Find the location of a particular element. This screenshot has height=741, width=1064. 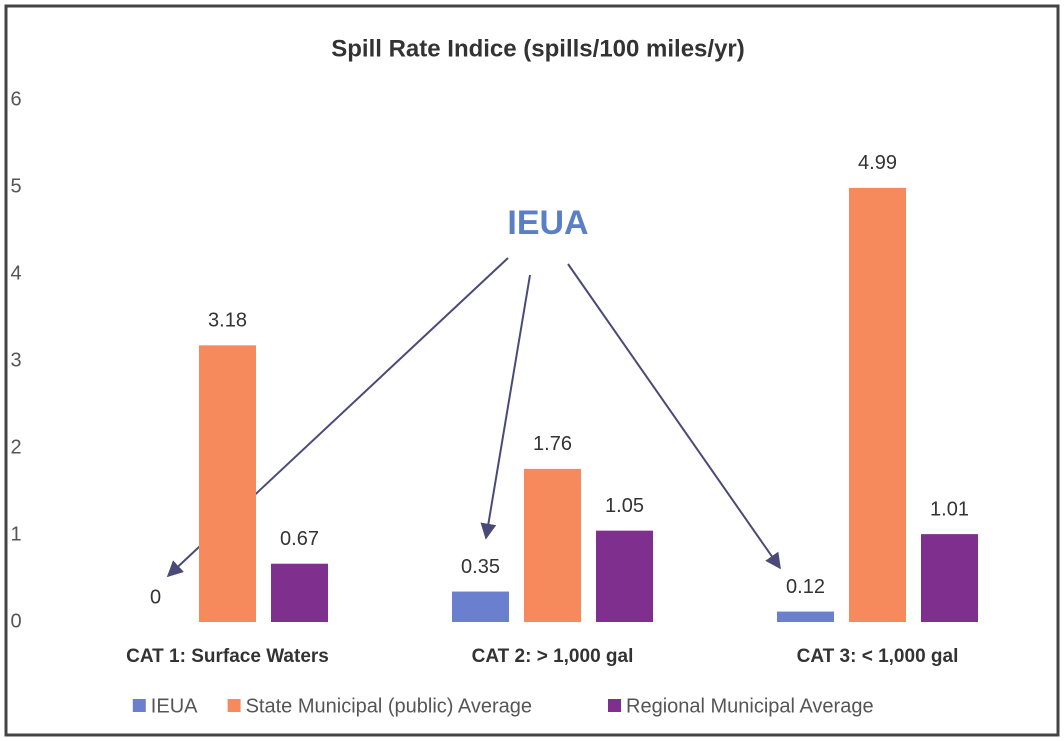

data-label: 0.35 is located at coordinates (480, 567).